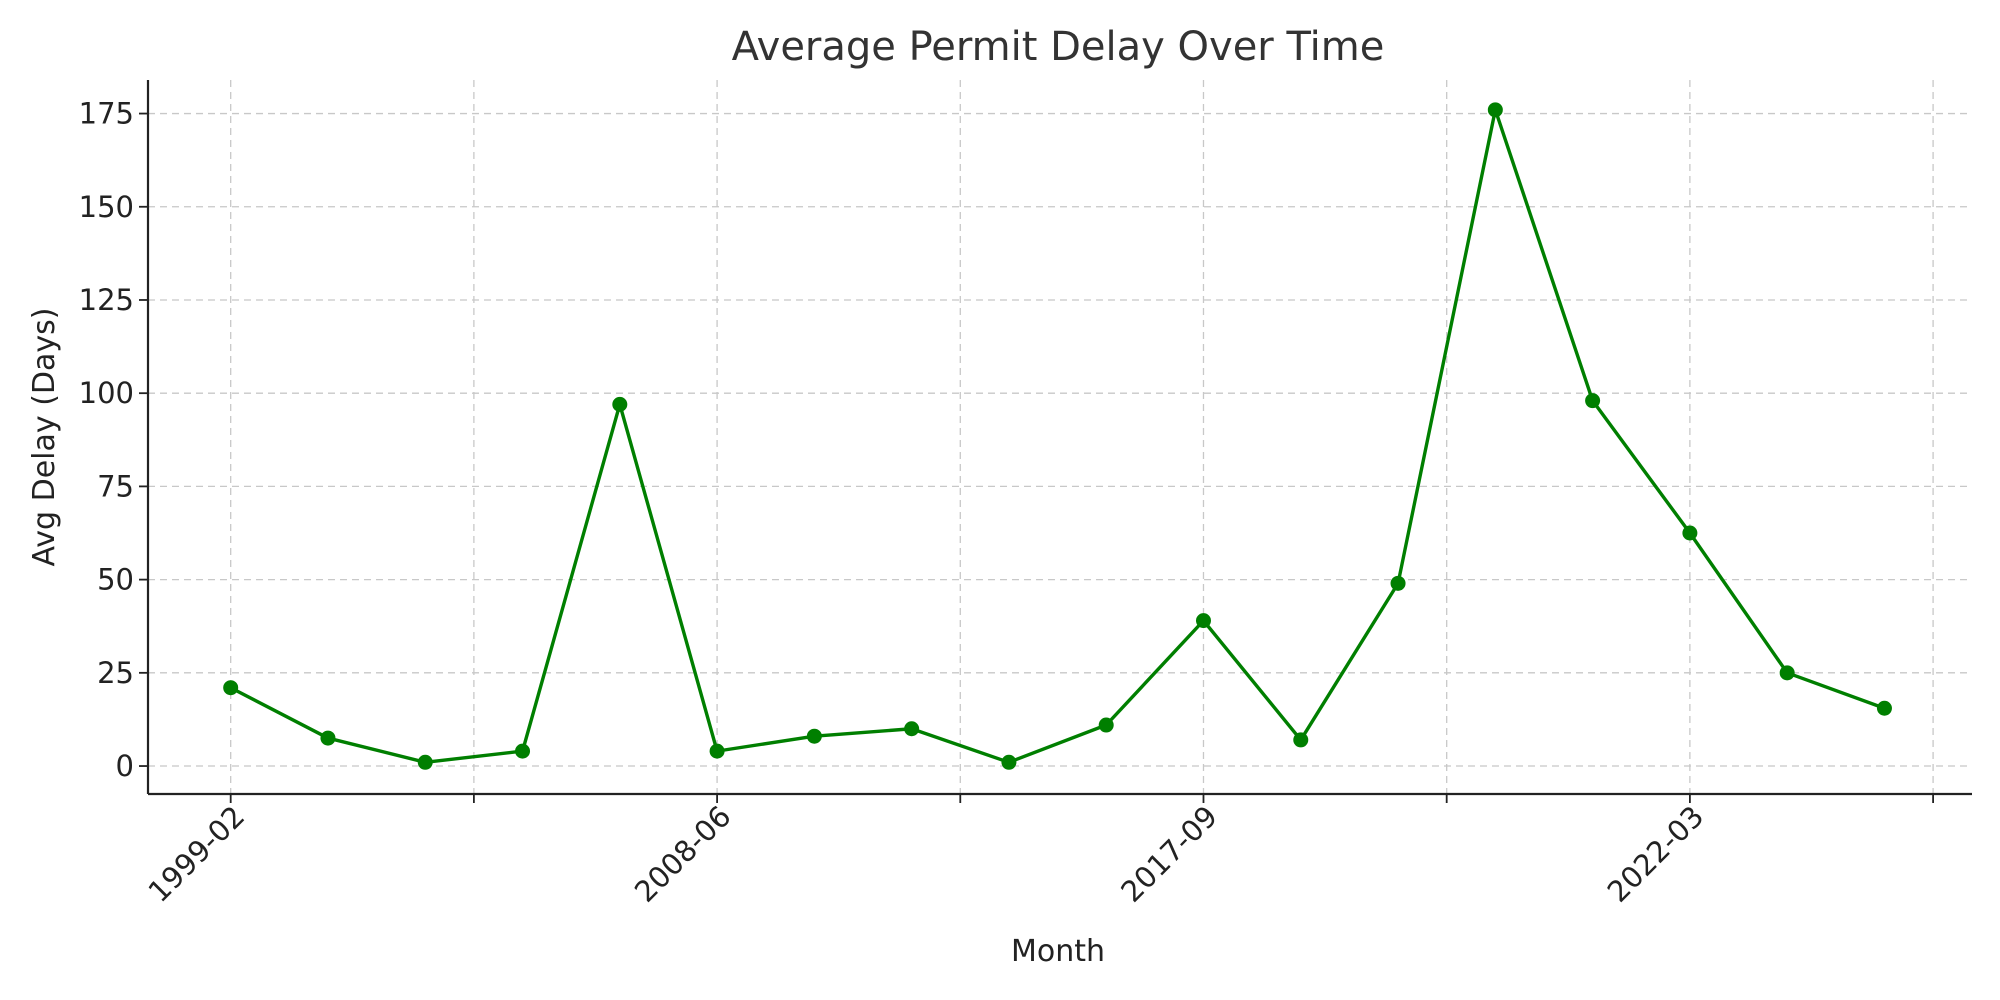 The height and width of the screenshot is (1000, 2000). Describe the element at coordinates (115, 673) in the screenshot. I see `y-tick-label: 25` at that location.